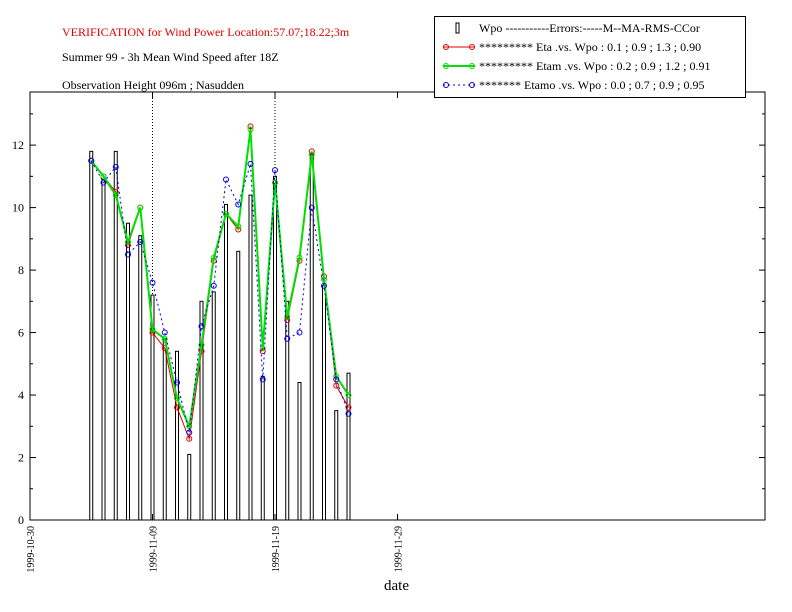  Describe the element at coordinates (219, 296) in the screenshot. I see `etamo-series-line` at that location.